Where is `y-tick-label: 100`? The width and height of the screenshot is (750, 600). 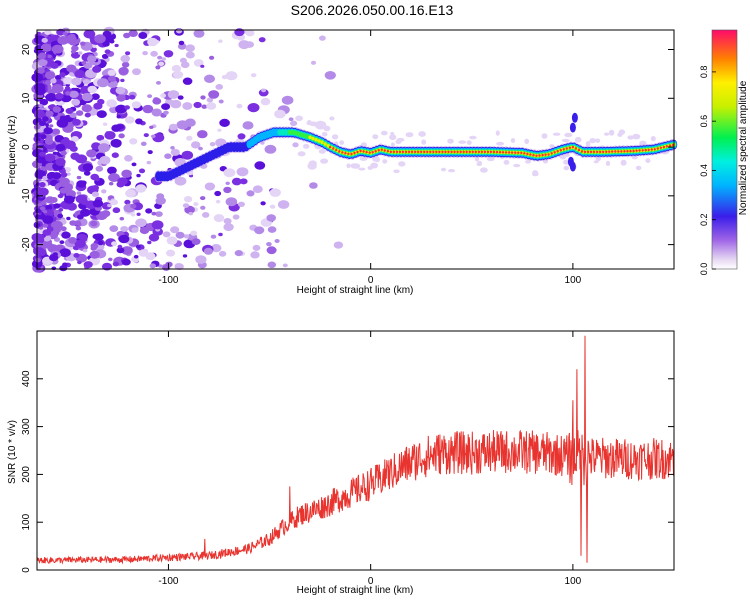 y-tick-label: 100 is located at coordinates (26, 521).